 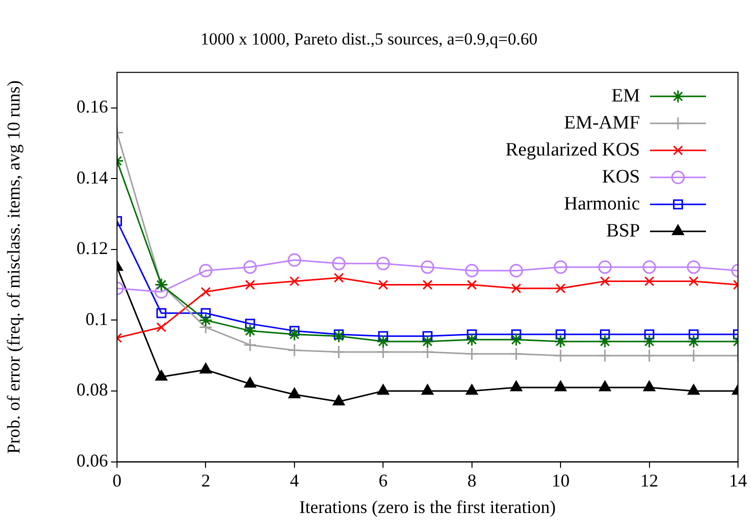 What do you see at coordinates (92, 177) in the screenshot?
I see `y-tick-label: 0.14` at bounding box center [92, 177].